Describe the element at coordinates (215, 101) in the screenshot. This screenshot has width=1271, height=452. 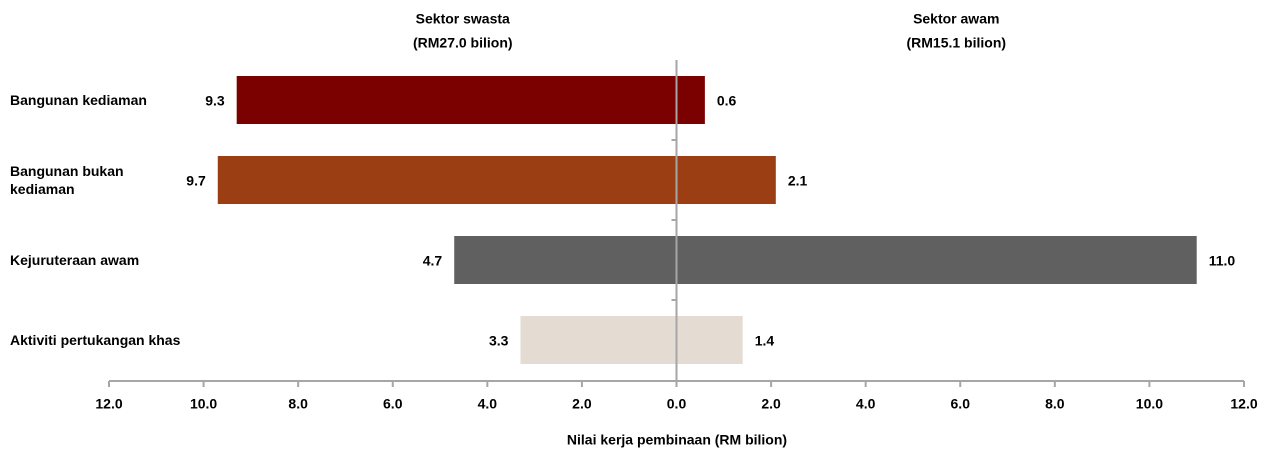
I see `value-label: 9.3` at that location.